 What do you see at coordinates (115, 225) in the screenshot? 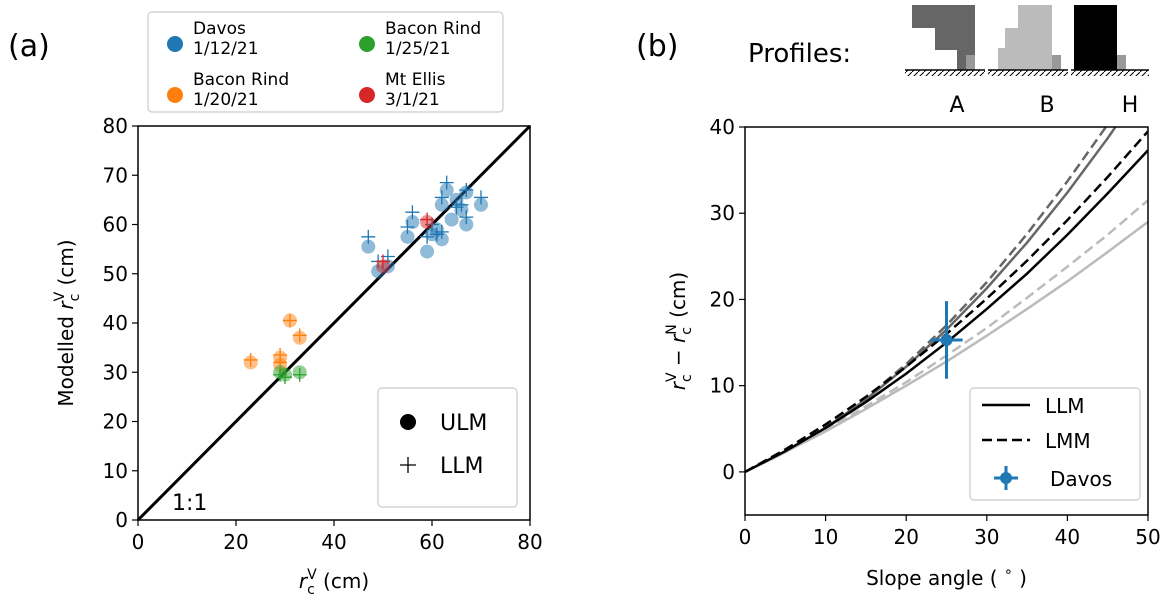
I see `y-tick-label: 60` at bounding box center [115, 225].